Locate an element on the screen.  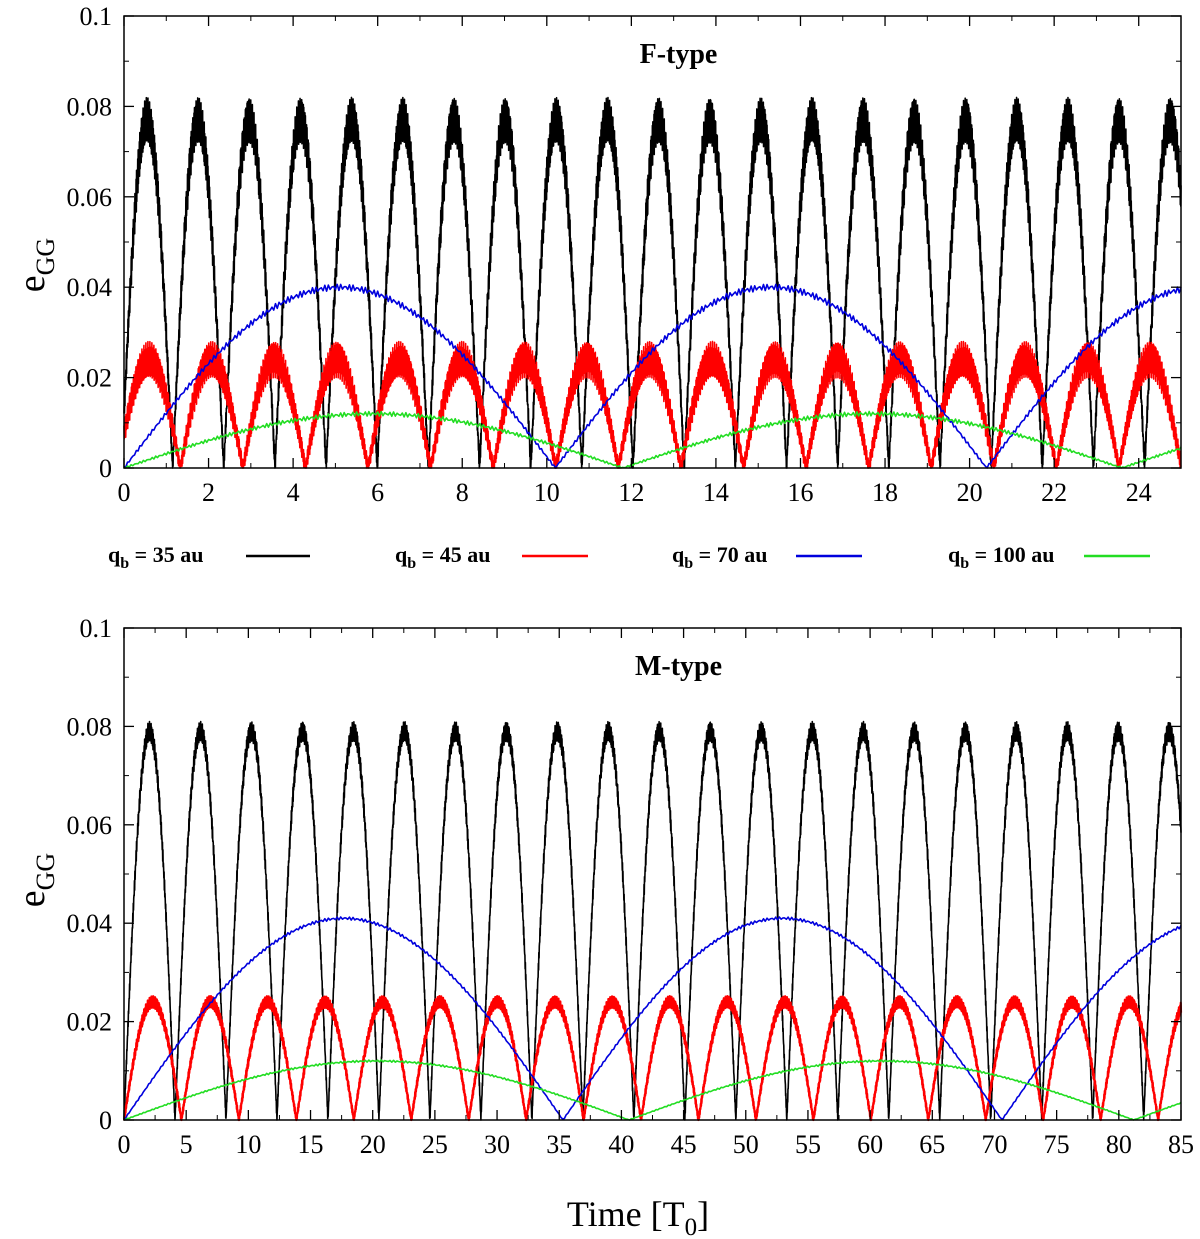
y-axis-label-top: eGG is located at coordinates (35, 265).